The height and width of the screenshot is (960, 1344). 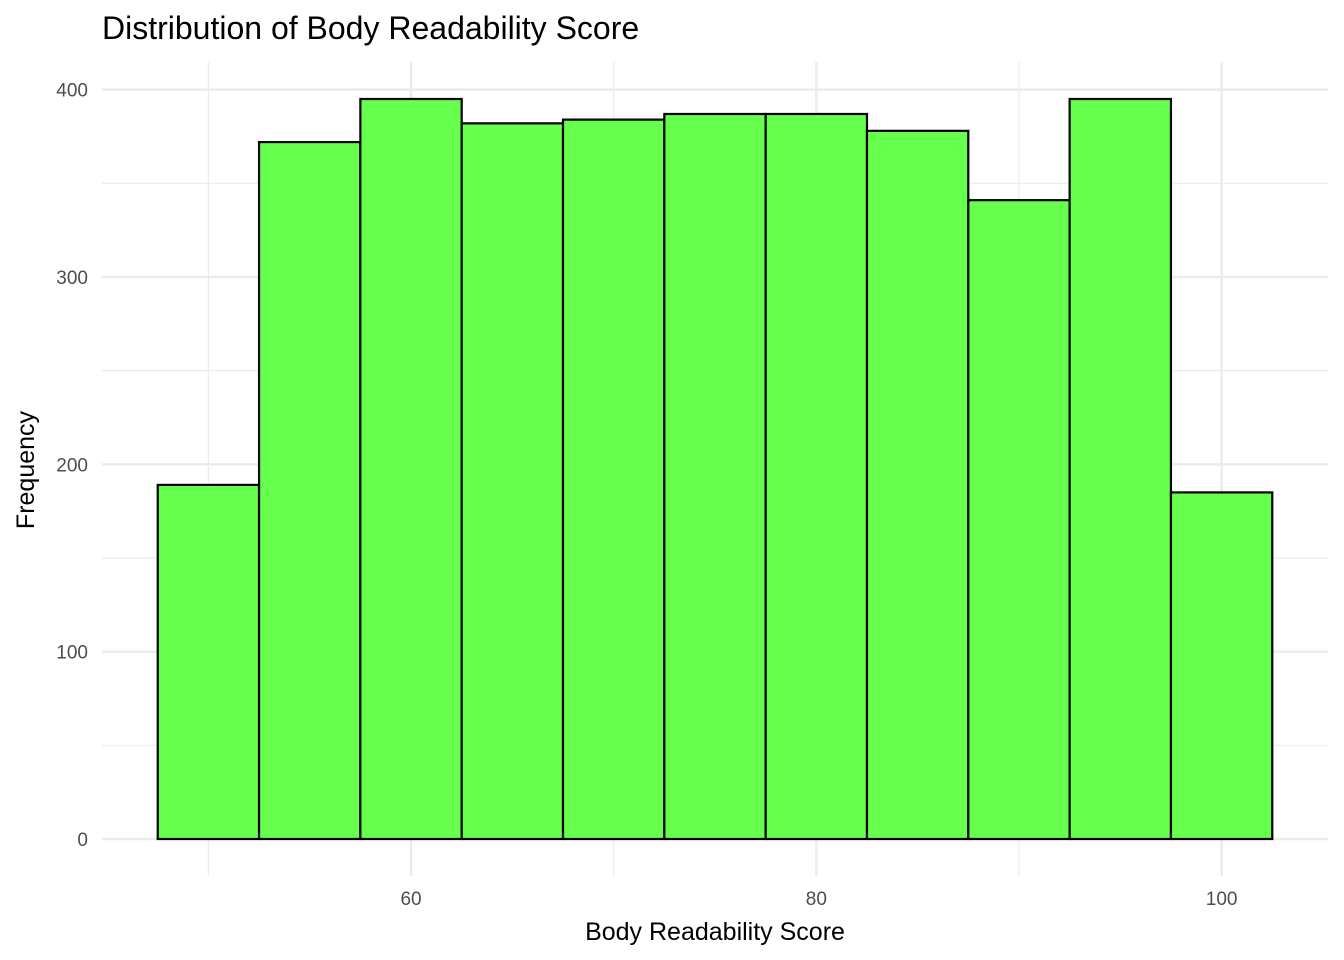 What do you see at coordinates (26, 469) in the screenshot?
I see `y-axis-title: Frequency` at bounding box center [26, 469].